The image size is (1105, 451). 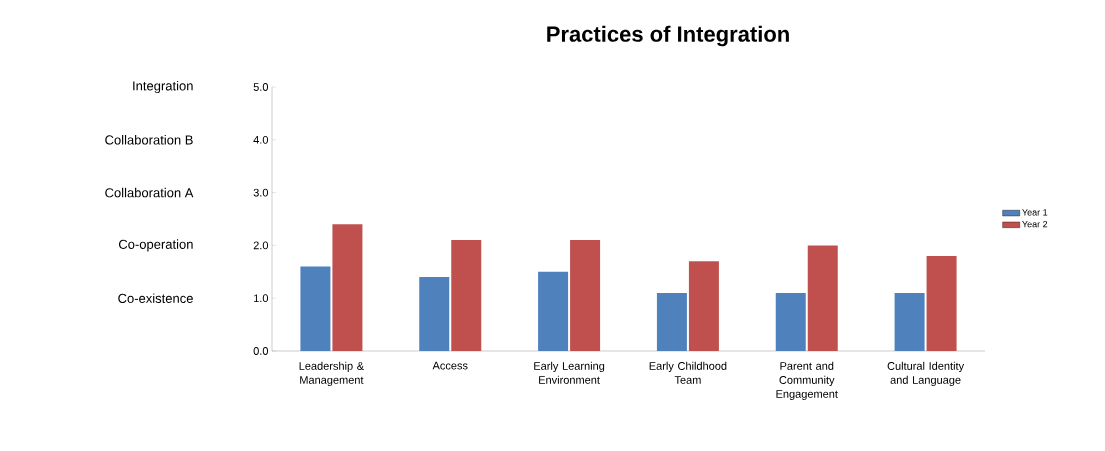 What do you see at coordinates (261, 192) in the screenshot?
I see `y-tick-label: 3.0` at bounding box center [261, 192].